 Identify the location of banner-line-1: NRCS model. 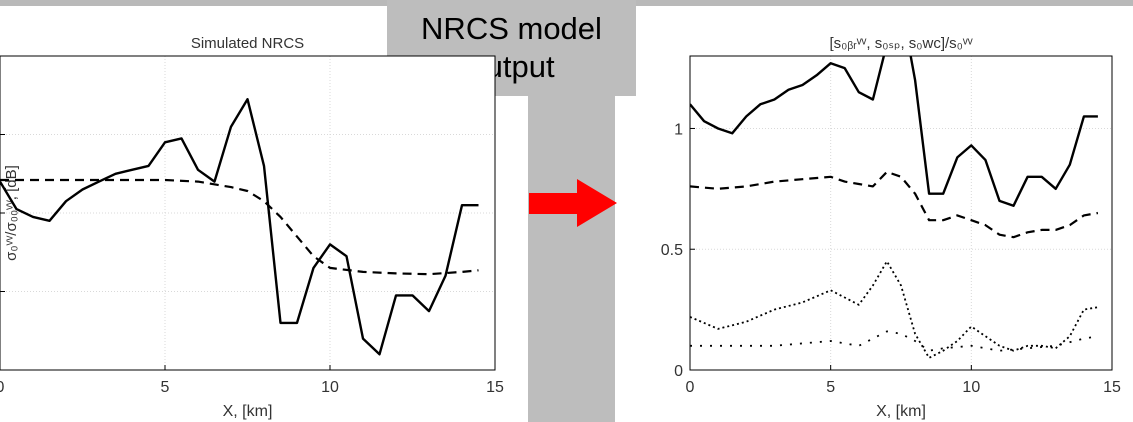
(511, 28).